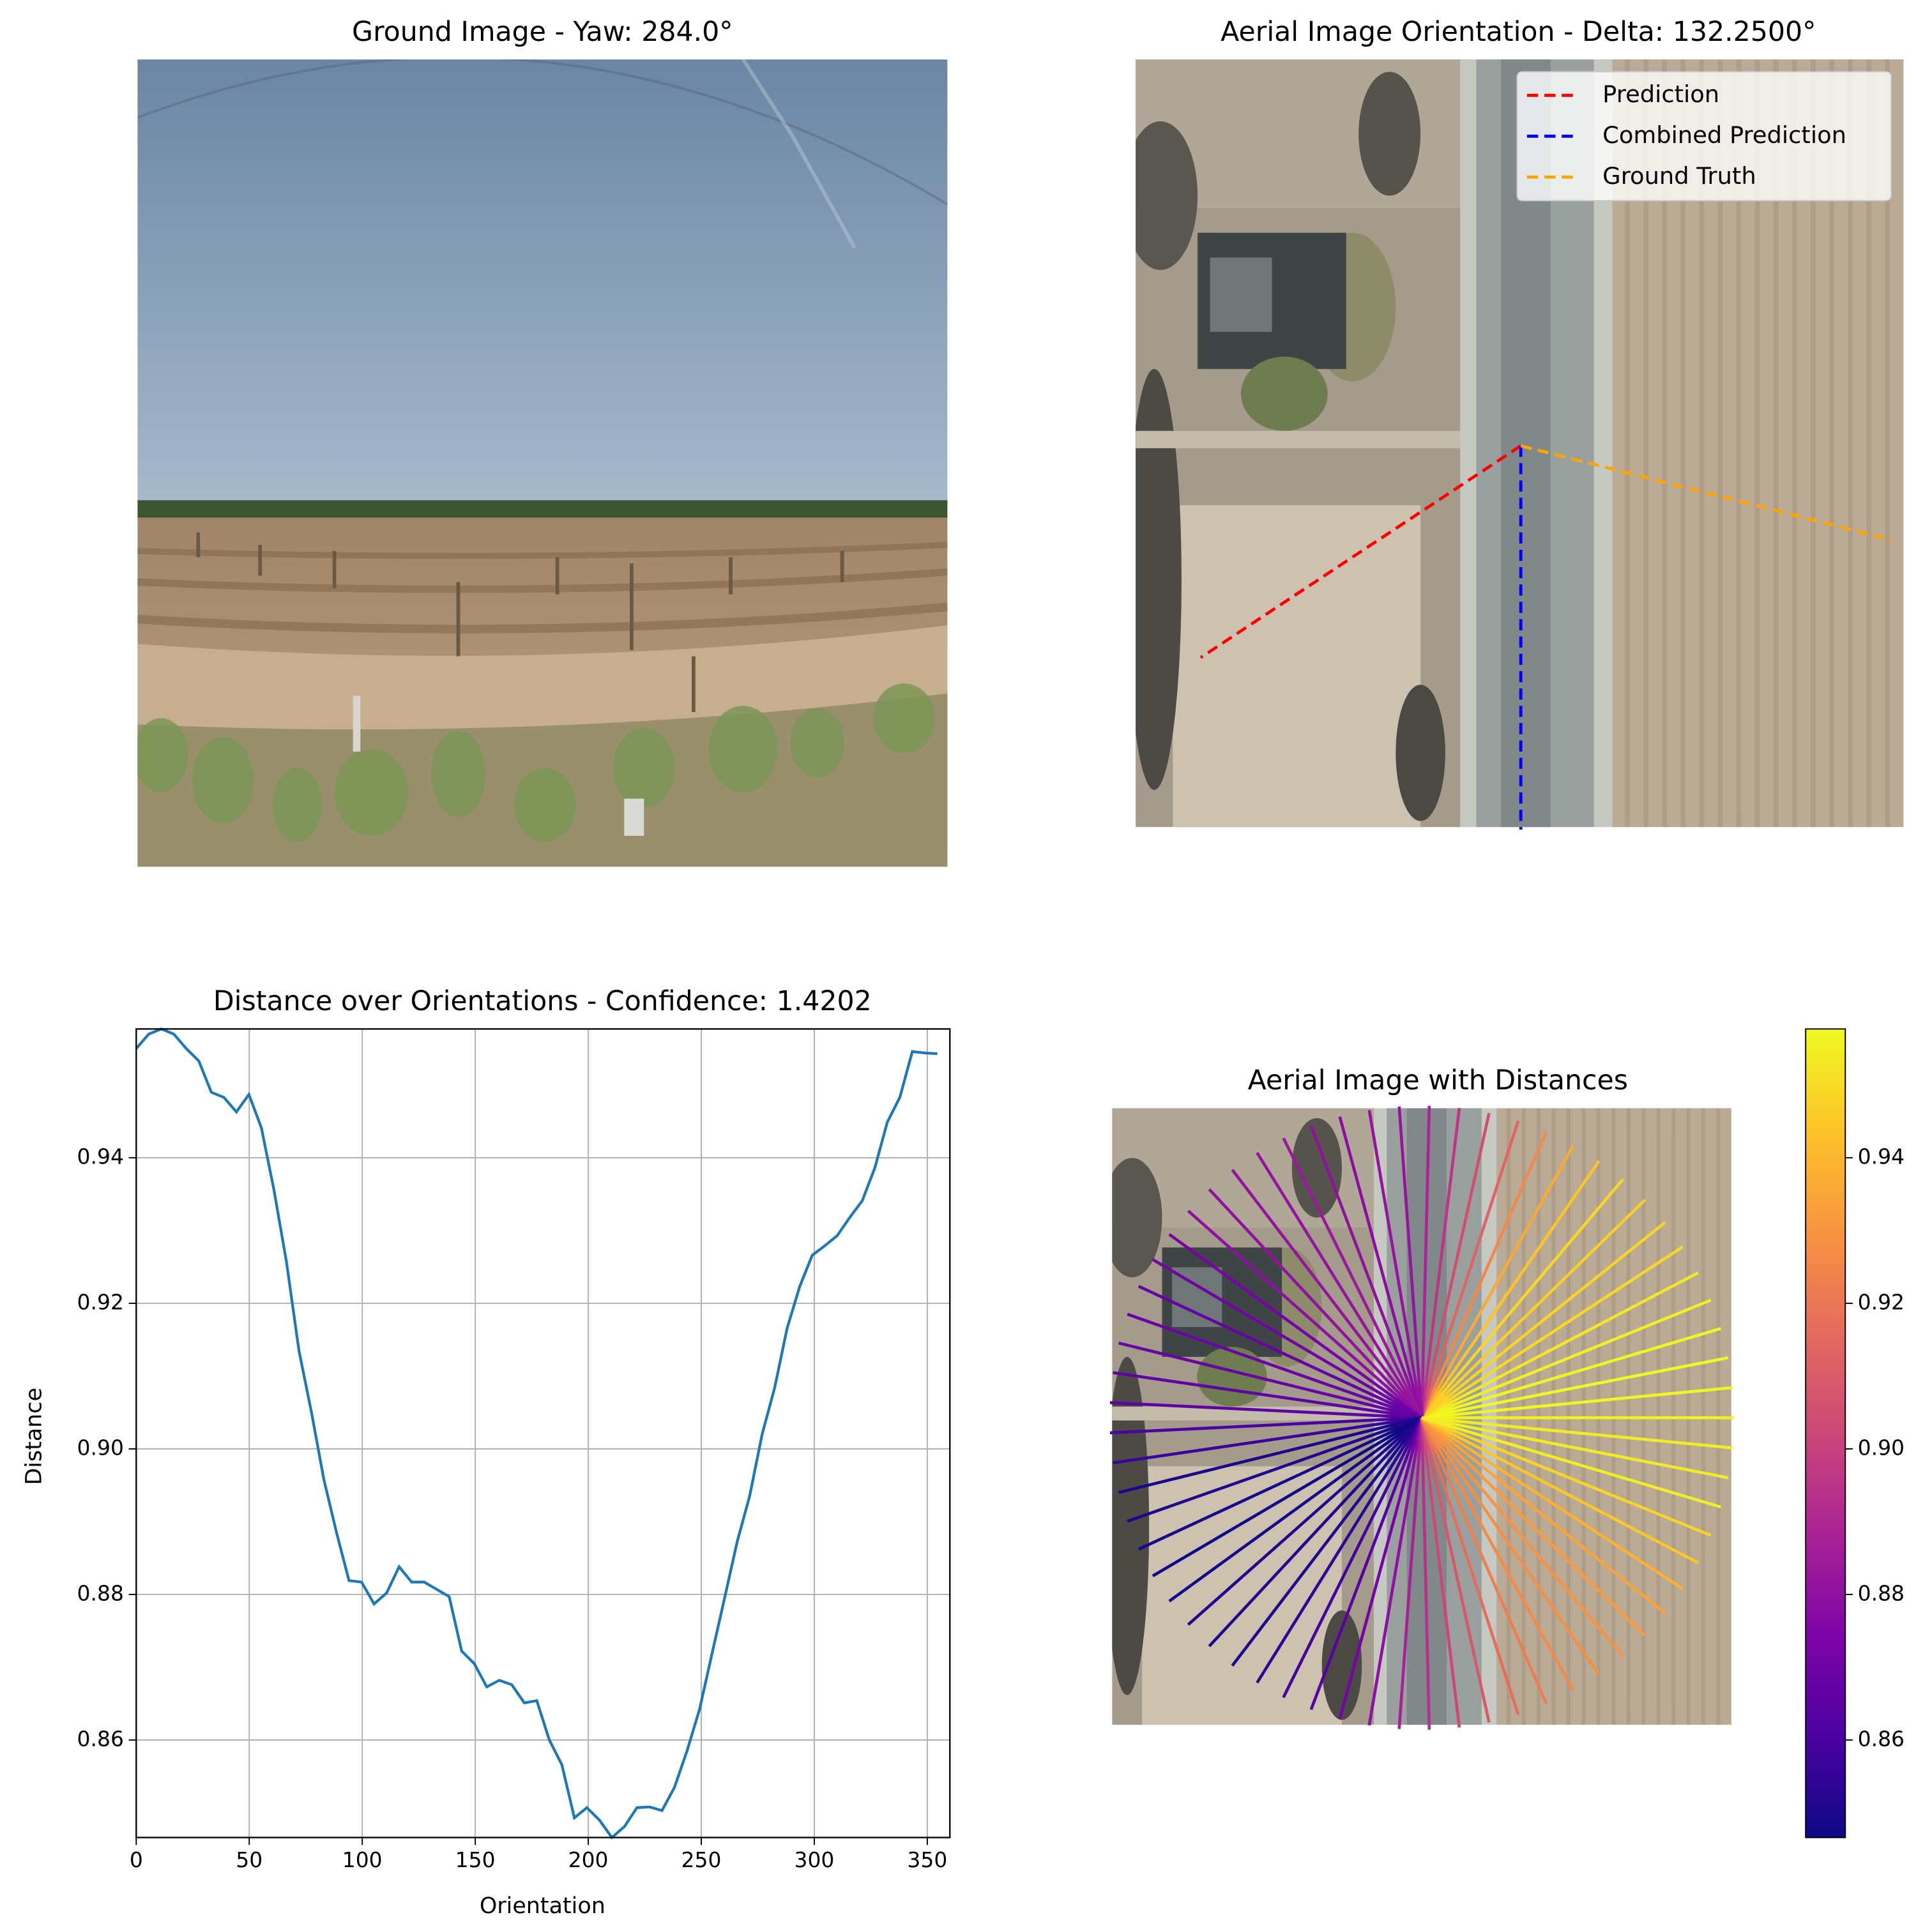  Describe the element at coordinates (1881, 1592) in the screenshot. I see `colorbar-tick-label: 0.88` at that location.